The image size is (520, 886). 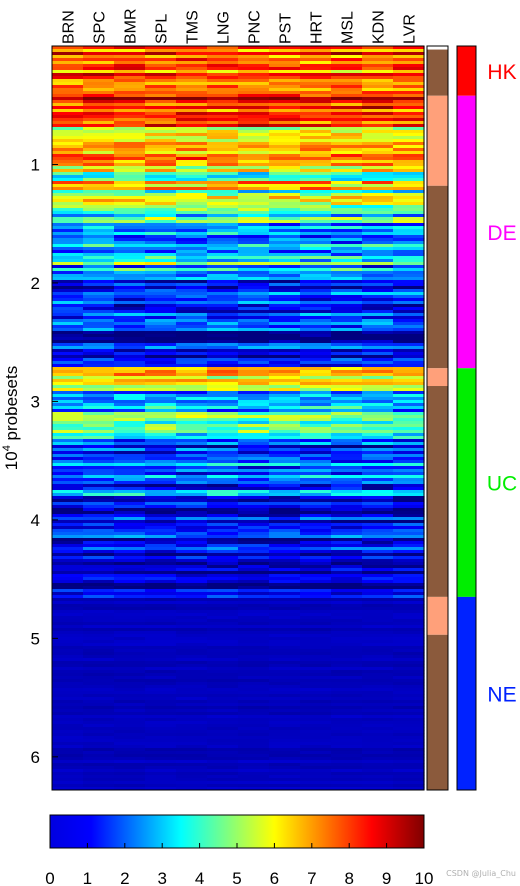 What do you see at coordinates (49, 877) in the screenshot?
I see `colorbar-tick-label: 0` at bounding box center [49, 877].